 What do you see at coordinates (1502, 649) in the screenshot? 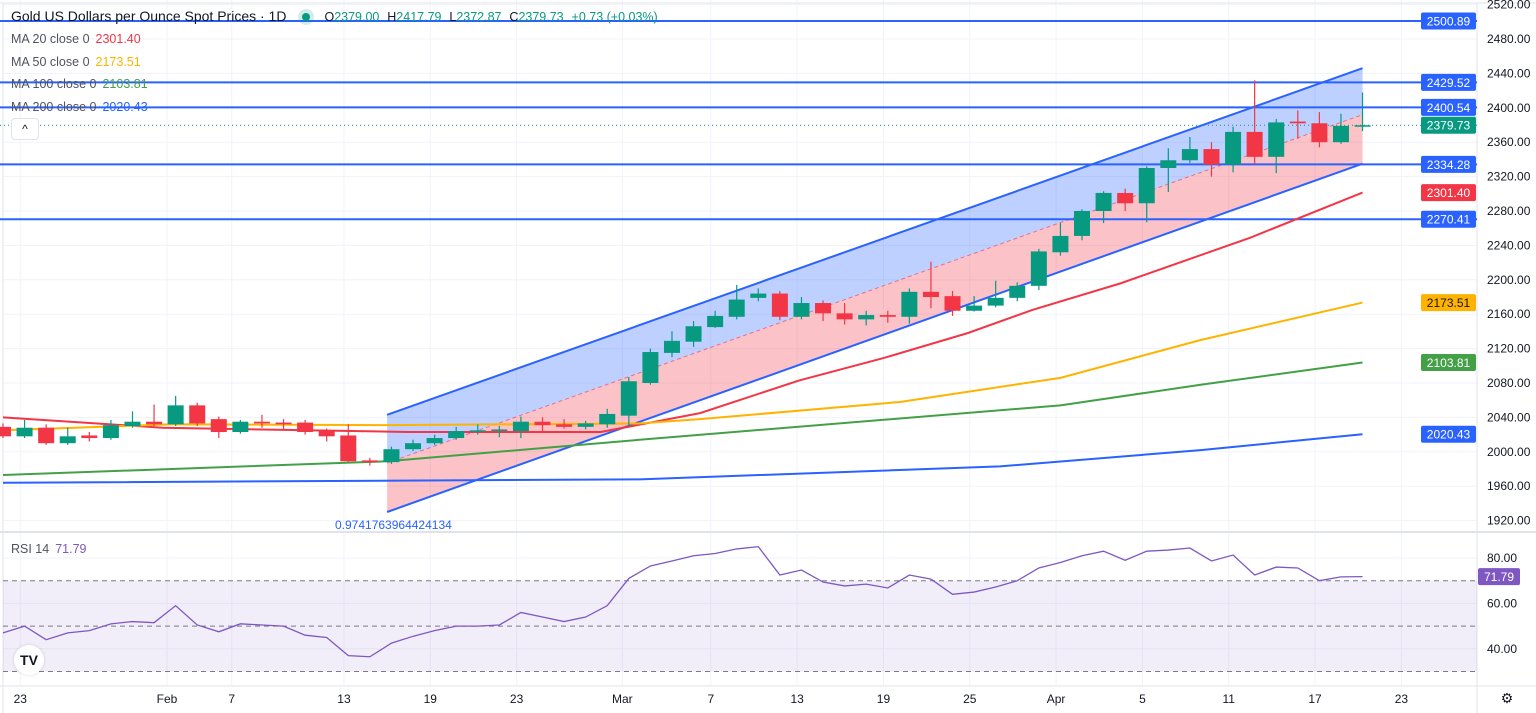
I see `rsi-tick-label: 40.00` at bounding box center [1502, 649].